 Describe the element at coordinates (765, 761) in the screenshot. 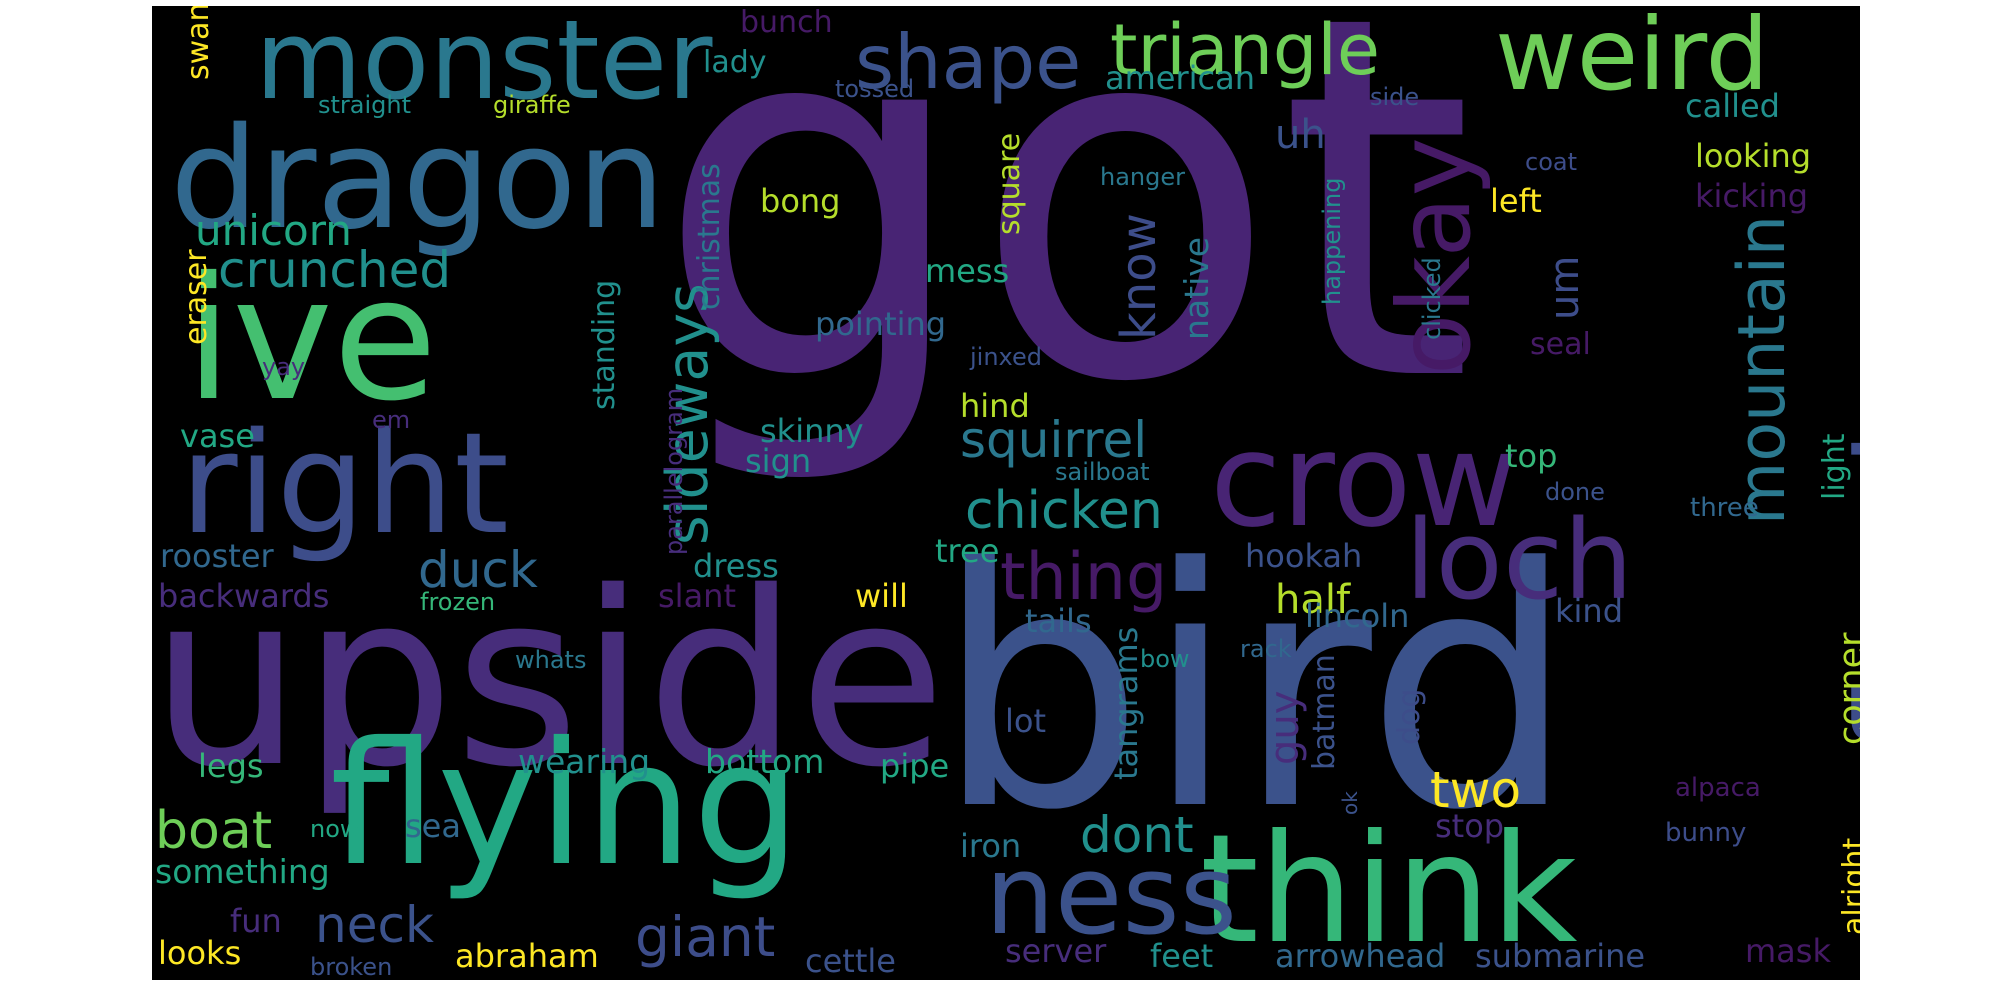

I see `word-bottom: bottom` at that location.